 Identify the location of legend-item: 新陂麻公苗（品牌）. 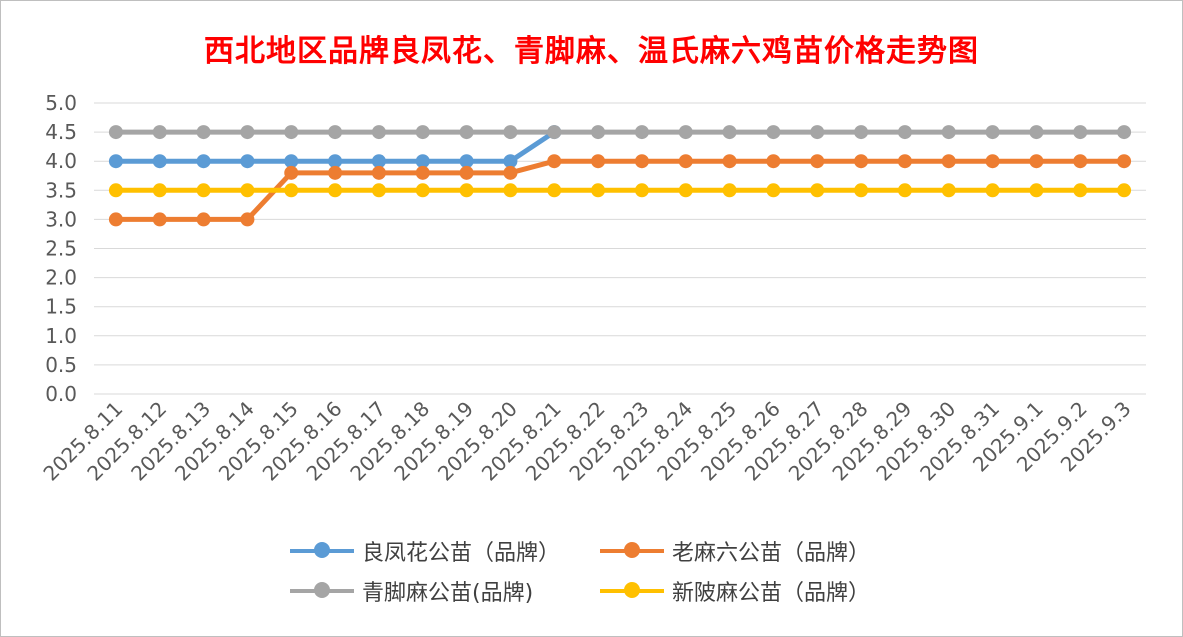
(735, 591).